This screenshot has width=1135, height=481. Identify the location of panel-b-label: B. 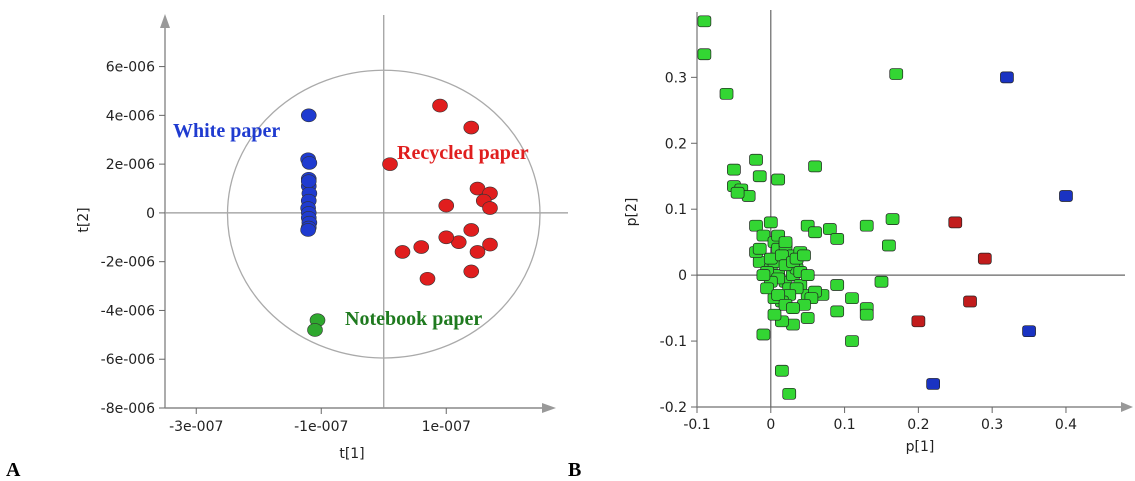
(574, 470).